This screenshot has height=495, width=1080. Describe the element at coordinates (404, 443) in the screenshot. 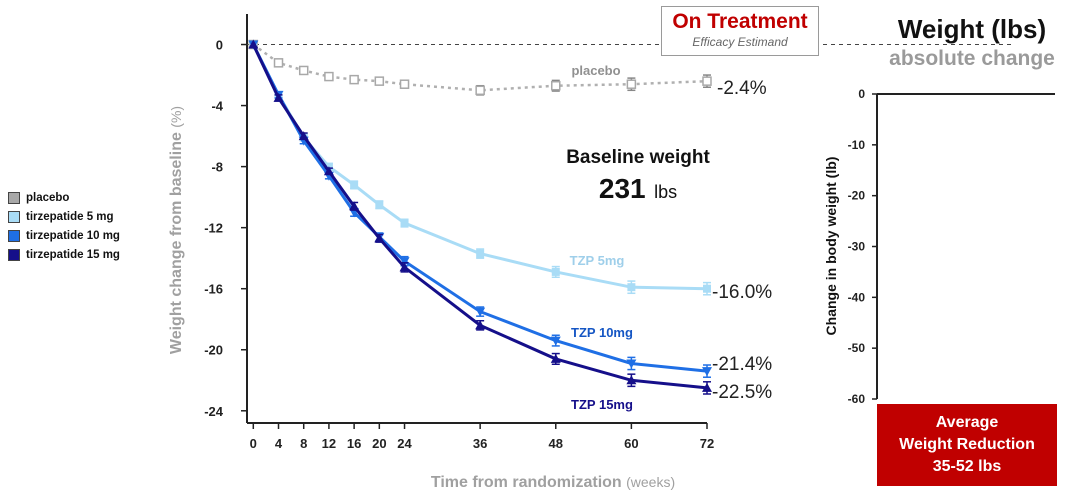

I see `x-tick-label: 24` at that location.